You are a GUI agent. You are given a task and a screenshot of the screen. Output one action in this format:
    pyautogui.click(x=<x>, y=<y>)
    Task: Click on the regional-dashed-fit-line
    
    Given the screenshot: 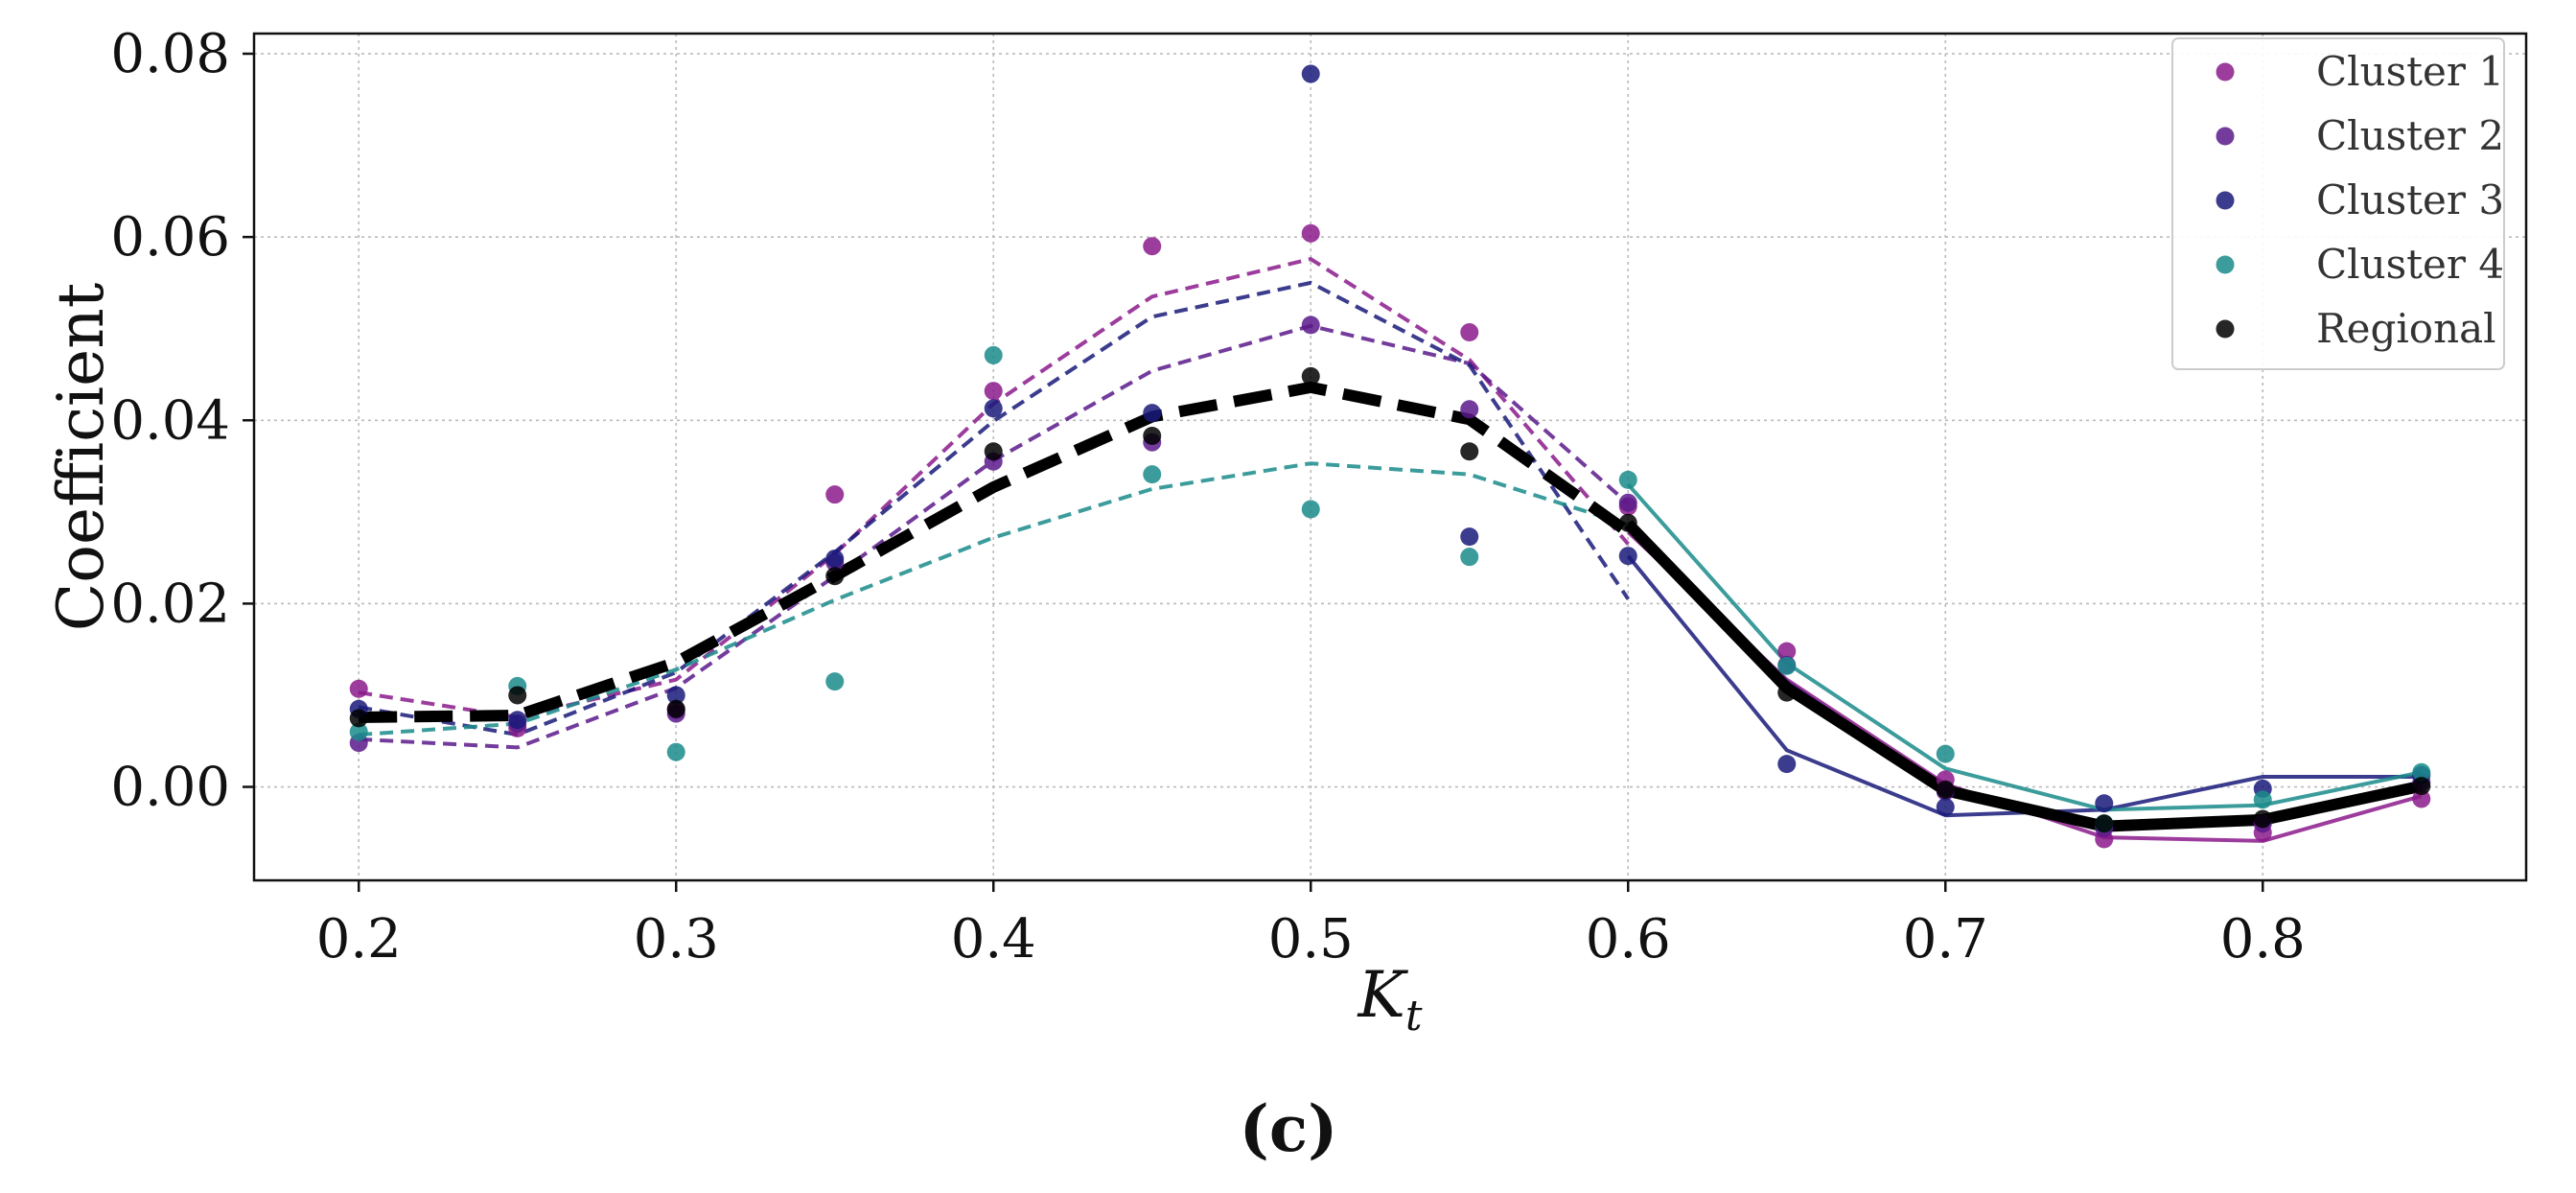 What is the action you would take?
    pyautogui.click(x=995, y=552)
    